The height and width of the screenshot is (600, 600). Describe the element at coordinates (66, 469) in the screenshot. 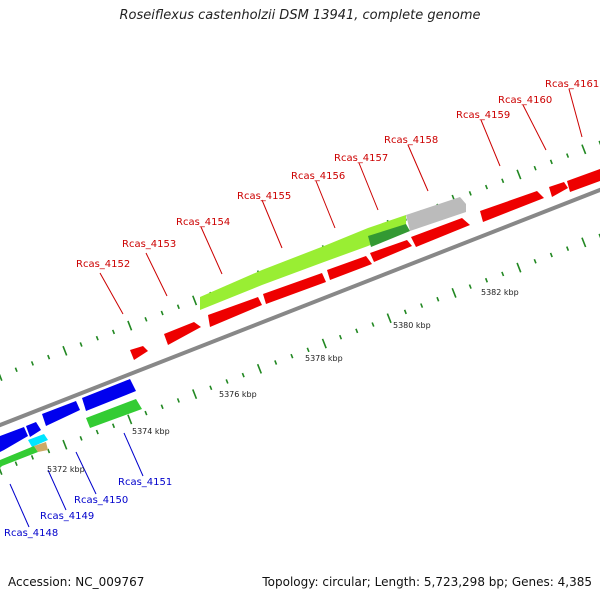

I see `position-label: 5372 kbp` at that location.